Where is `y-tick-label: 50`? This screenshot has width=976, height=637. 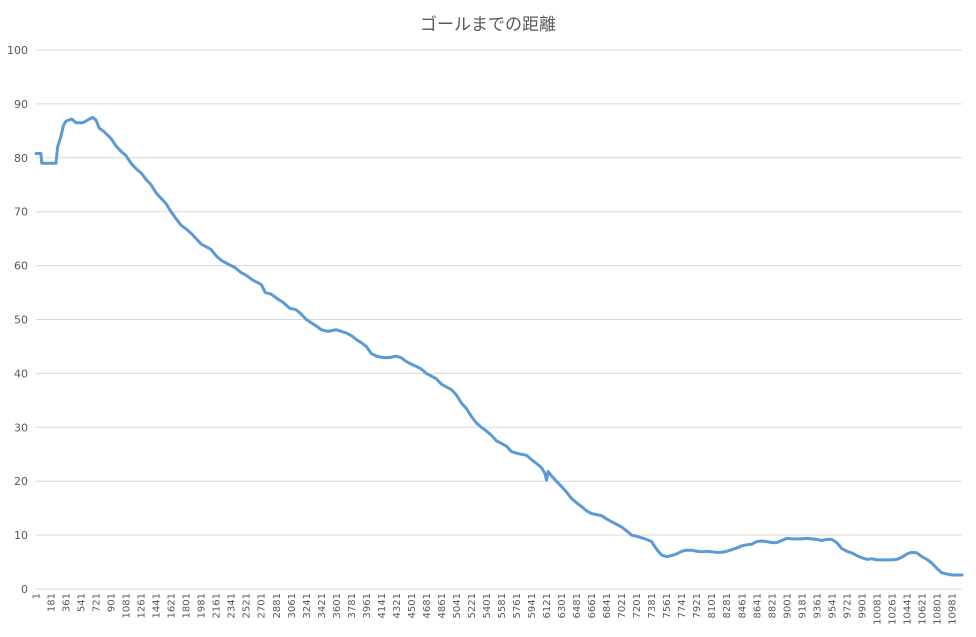 y-tick-label: 50 is located at coordinates (21, 320).